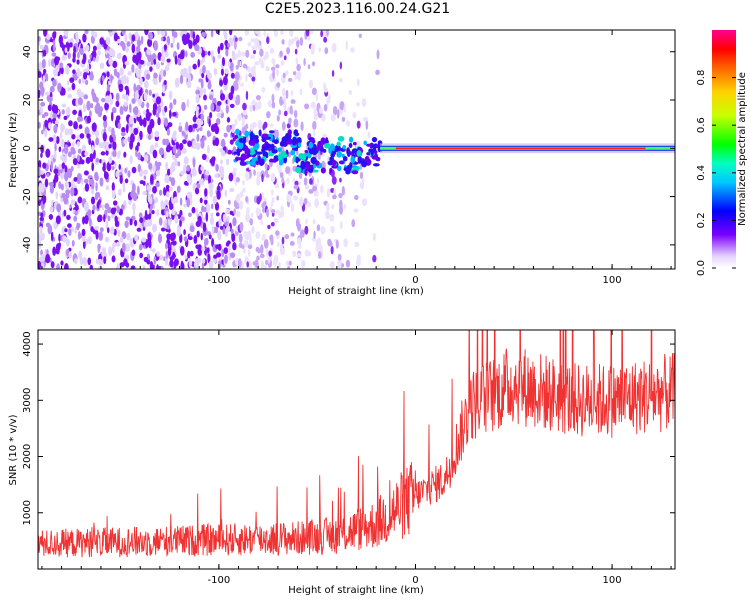  What do you see at coordinates (701, 125) in the screenshot?
I see `colorbar-tick-label: 0.6` at bounding box center [701, 125].